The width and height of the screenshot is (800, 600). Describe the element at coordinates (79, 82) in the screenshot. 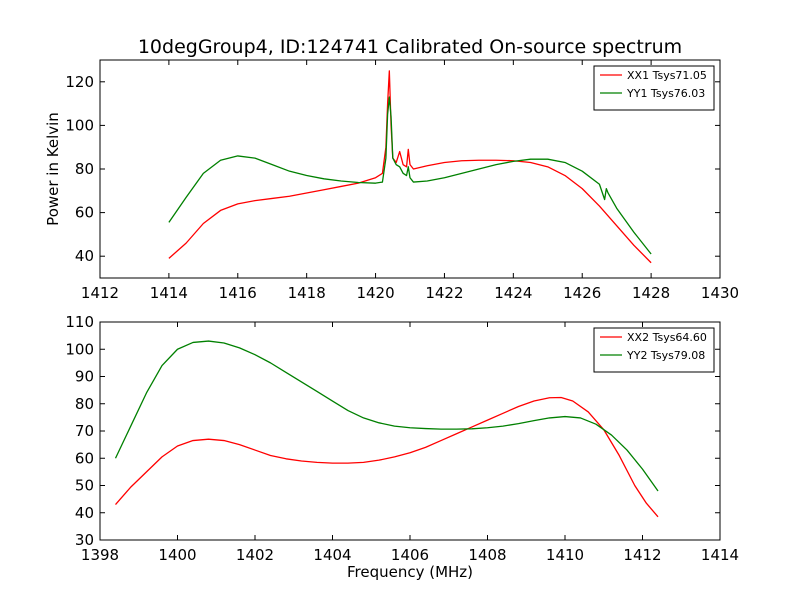

I see `y-tick-label: 120` at that location.